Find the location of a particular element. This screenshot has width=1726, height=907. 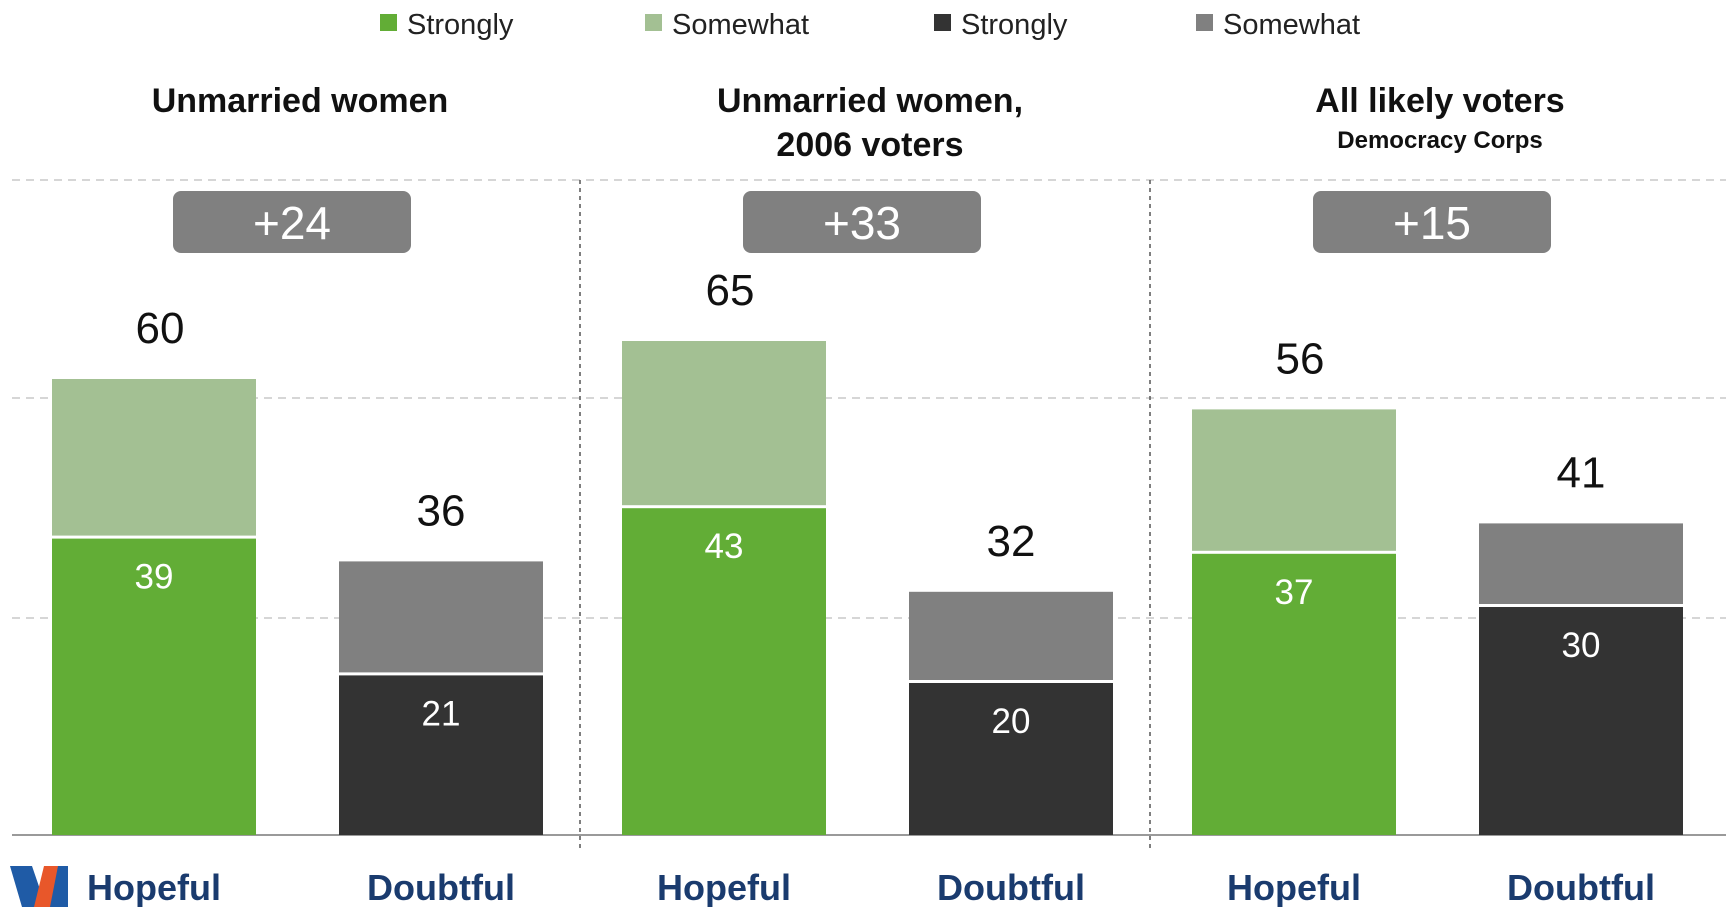

net-badge-label: +24 is located at coordinates (292, 223).